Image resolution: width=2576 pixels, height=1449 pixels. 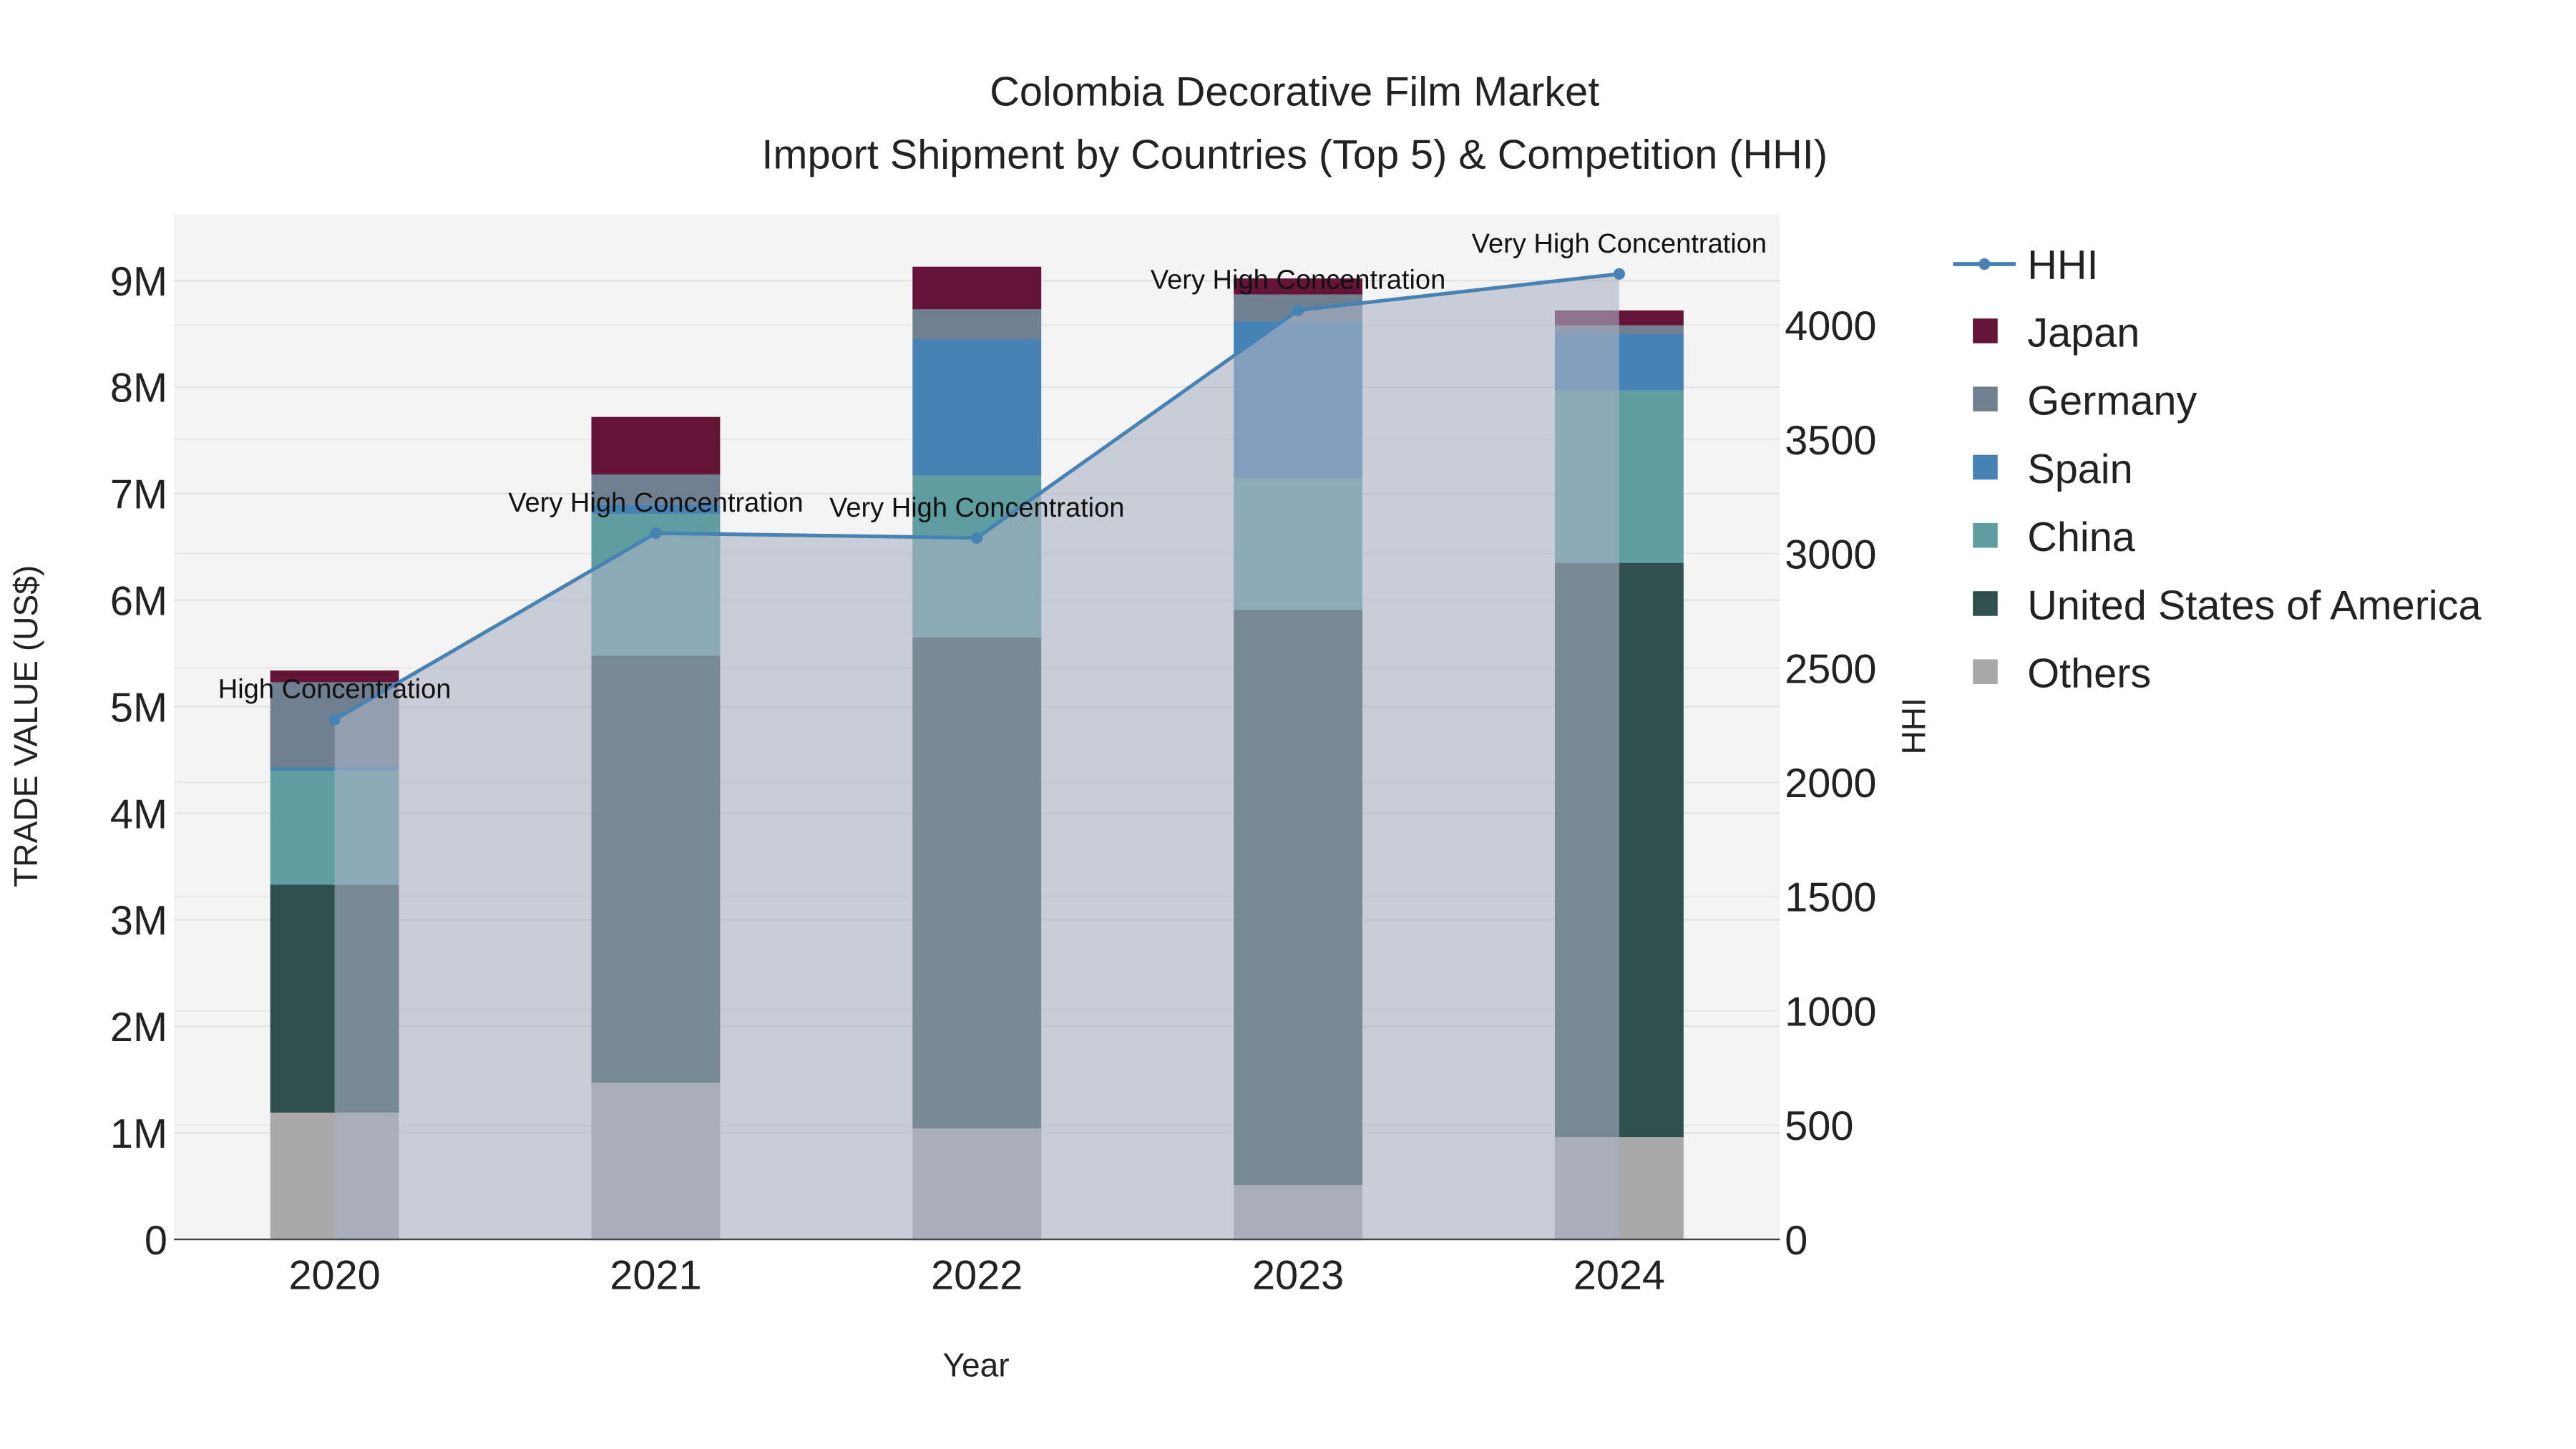 I want to click on y-tick-label: 3M, so click(x=138, y=921).